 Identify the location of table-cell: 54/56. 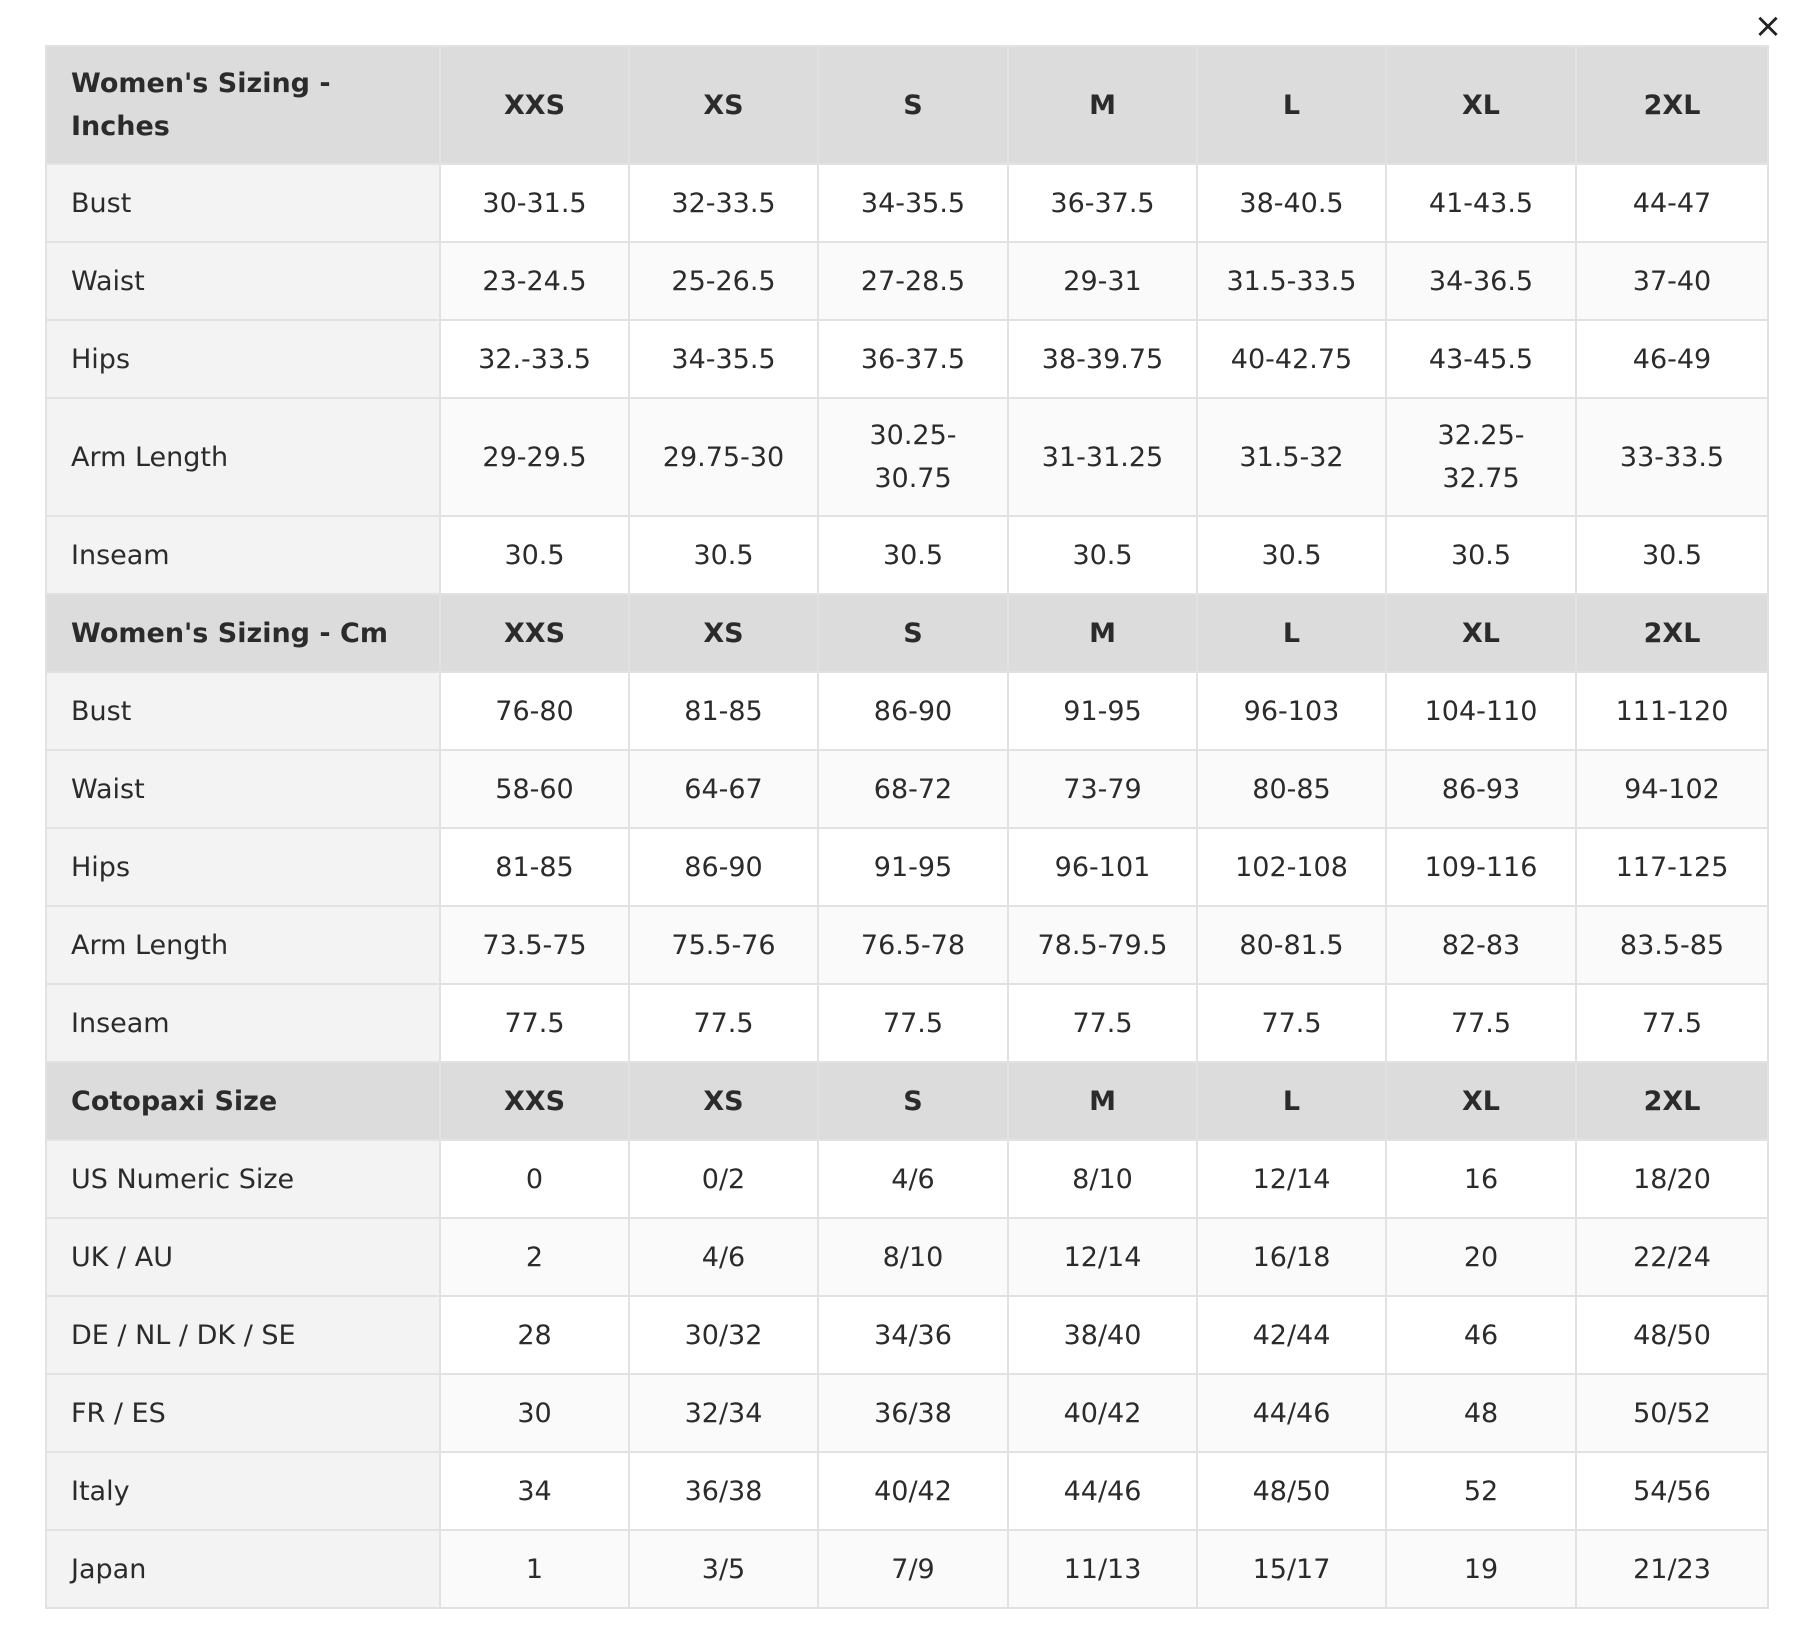
(1672, 1491).